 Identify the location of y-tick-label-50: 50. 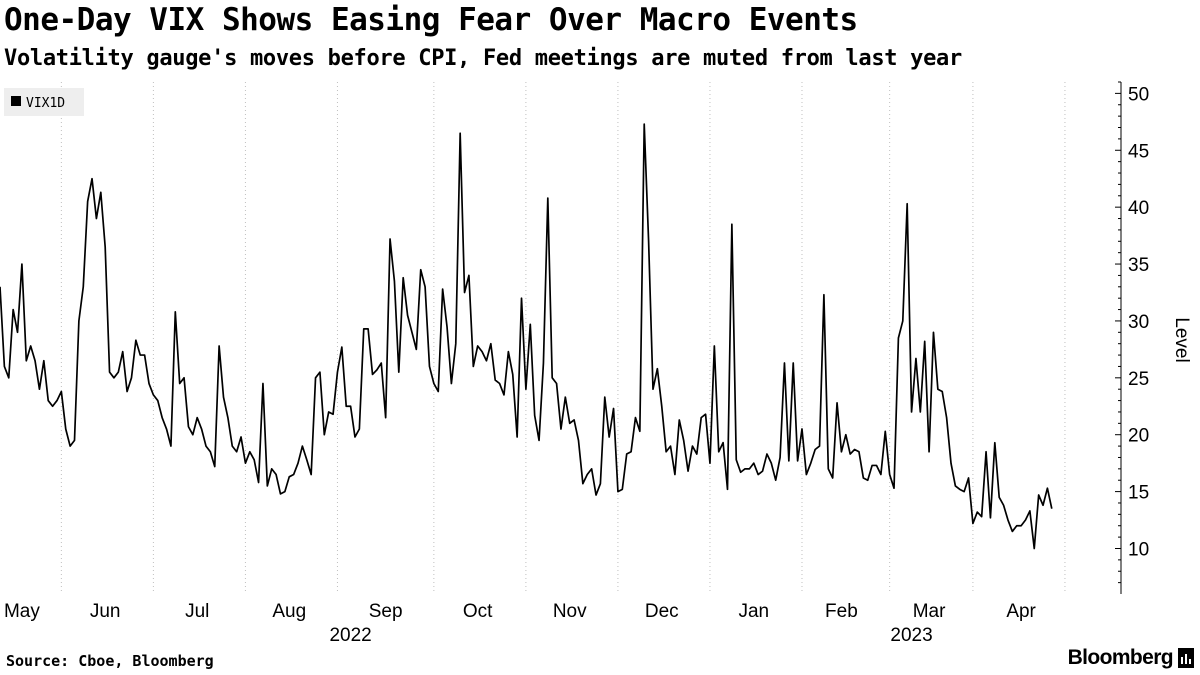
(1138, 94).